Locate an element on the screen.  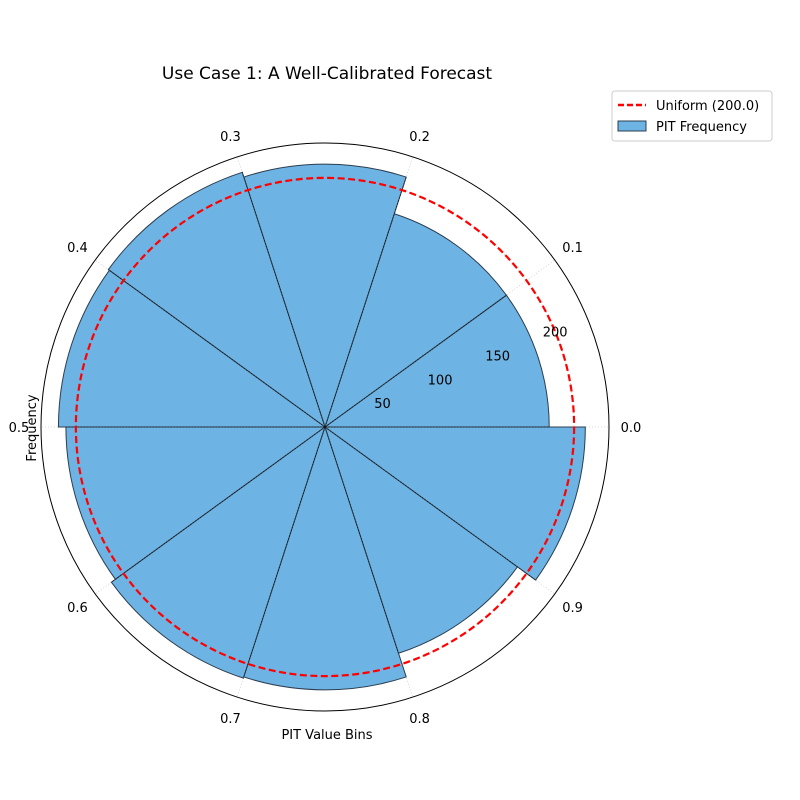
legend-pit-label: PIT Frequency is located at coordinates (701, 127).